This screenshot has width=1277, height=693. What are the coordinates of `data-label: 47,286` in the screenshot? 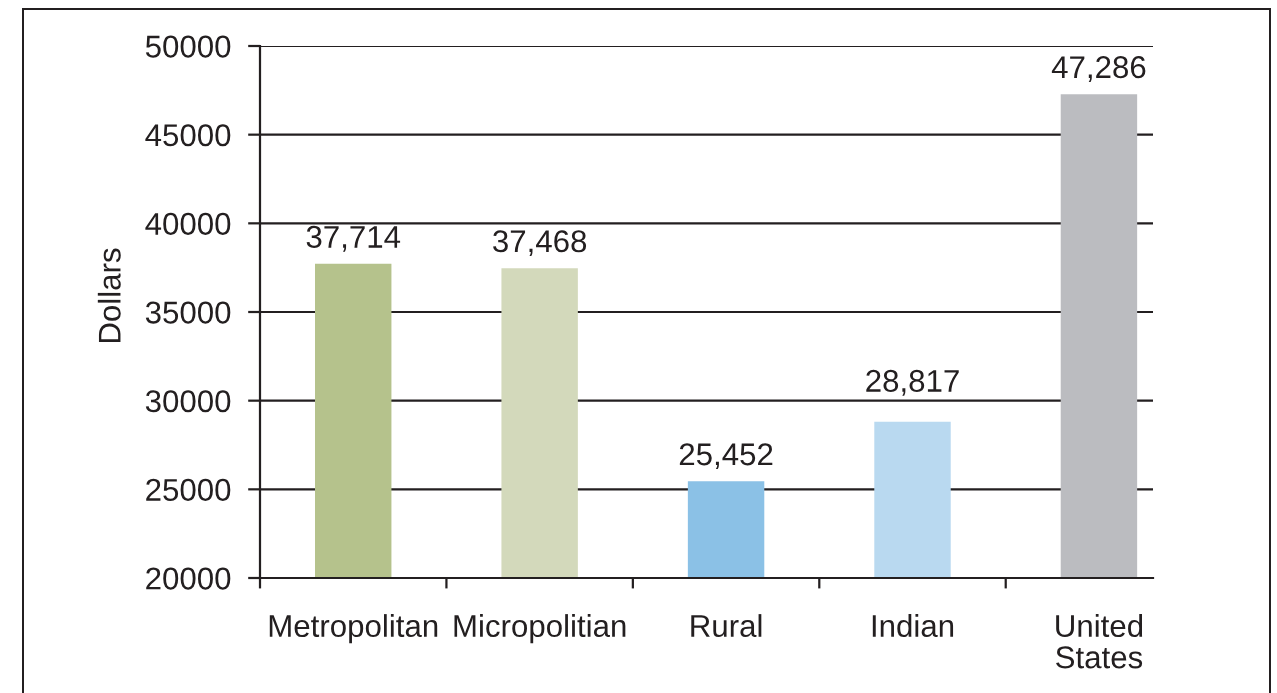 It's located at (1098, 69).